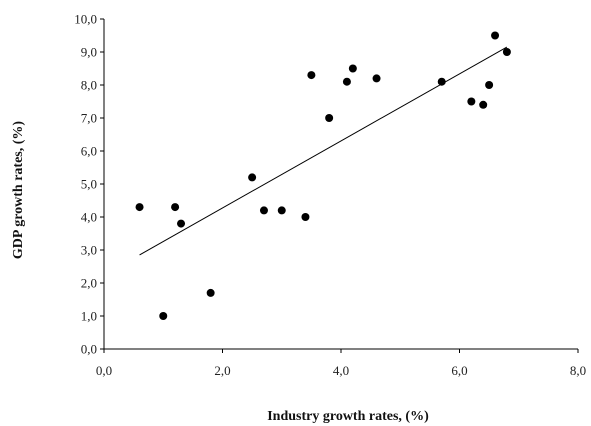 The height and width of the screenshot is (426, 591). What do you see at coordinates (102, 184) in the screenshot?
I see `y-axis-ticks` at bounding box center [102, 184].